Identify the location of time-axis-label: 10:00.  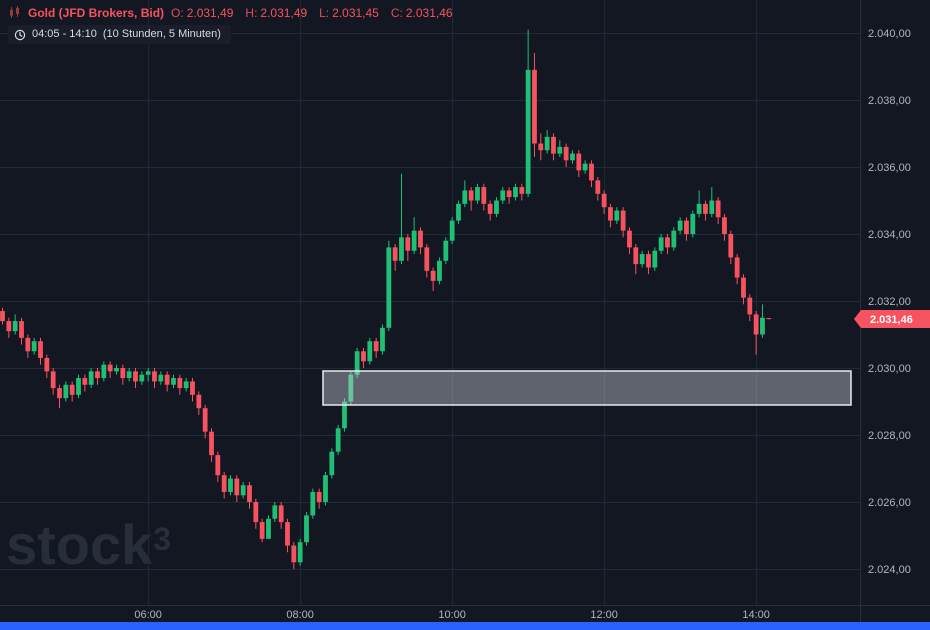
(452, 615).